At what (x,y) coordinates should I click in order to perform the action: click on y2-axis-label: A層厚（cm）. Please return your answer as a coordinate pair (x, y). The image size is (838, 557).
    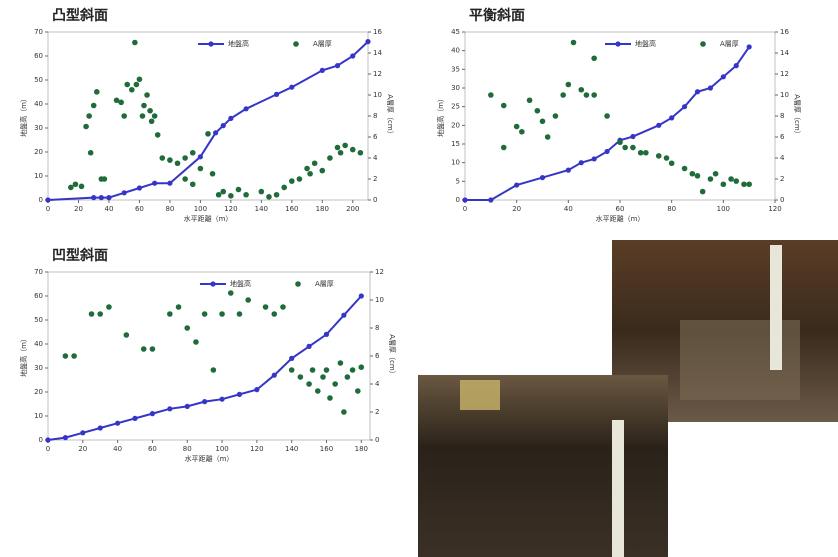
    Looking at the image, I should click on (390, 115).